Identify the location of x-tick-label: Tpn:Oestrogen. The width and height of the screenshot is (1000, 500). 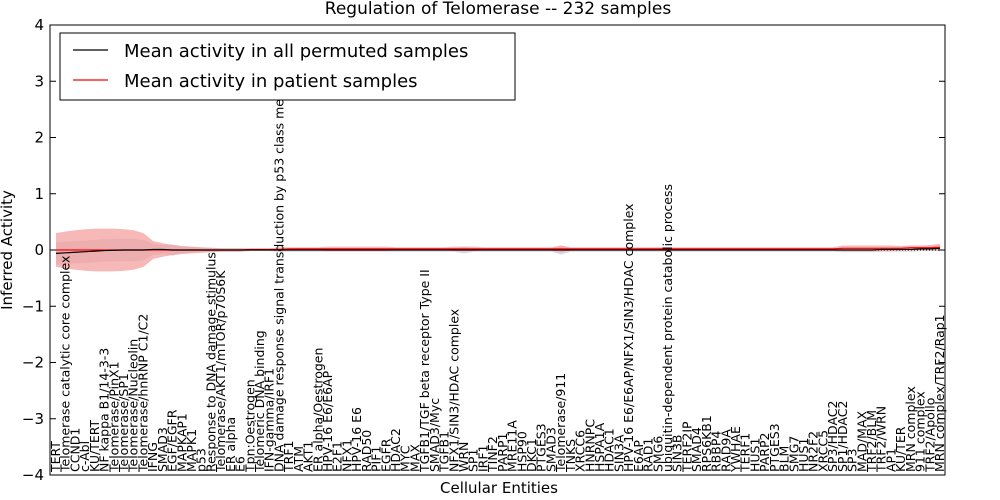
(249, 426).